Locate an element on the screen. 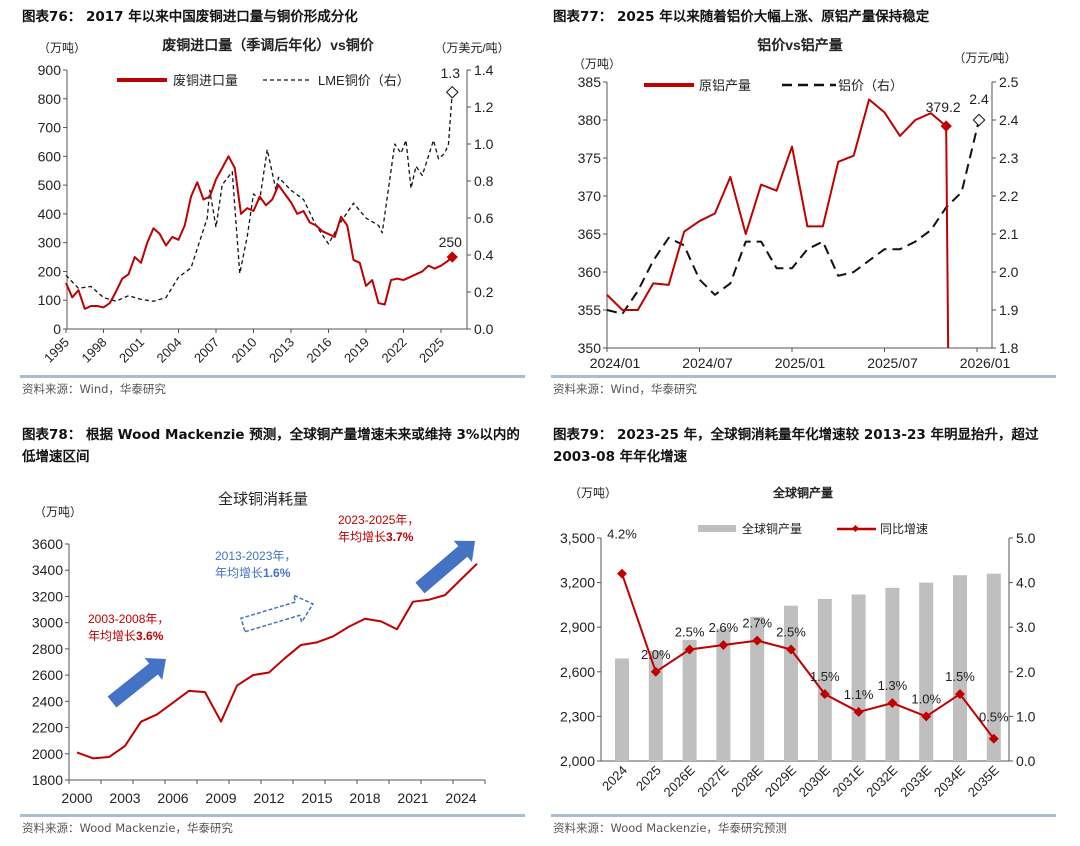  chart-title: 全球铜消耗量 is located at coordinates (263, 499).